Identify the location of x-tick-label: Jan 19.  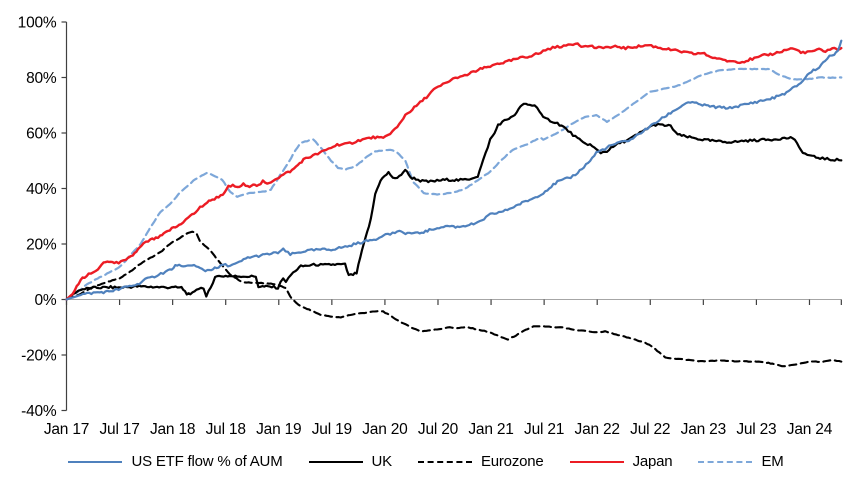
(278, 429).